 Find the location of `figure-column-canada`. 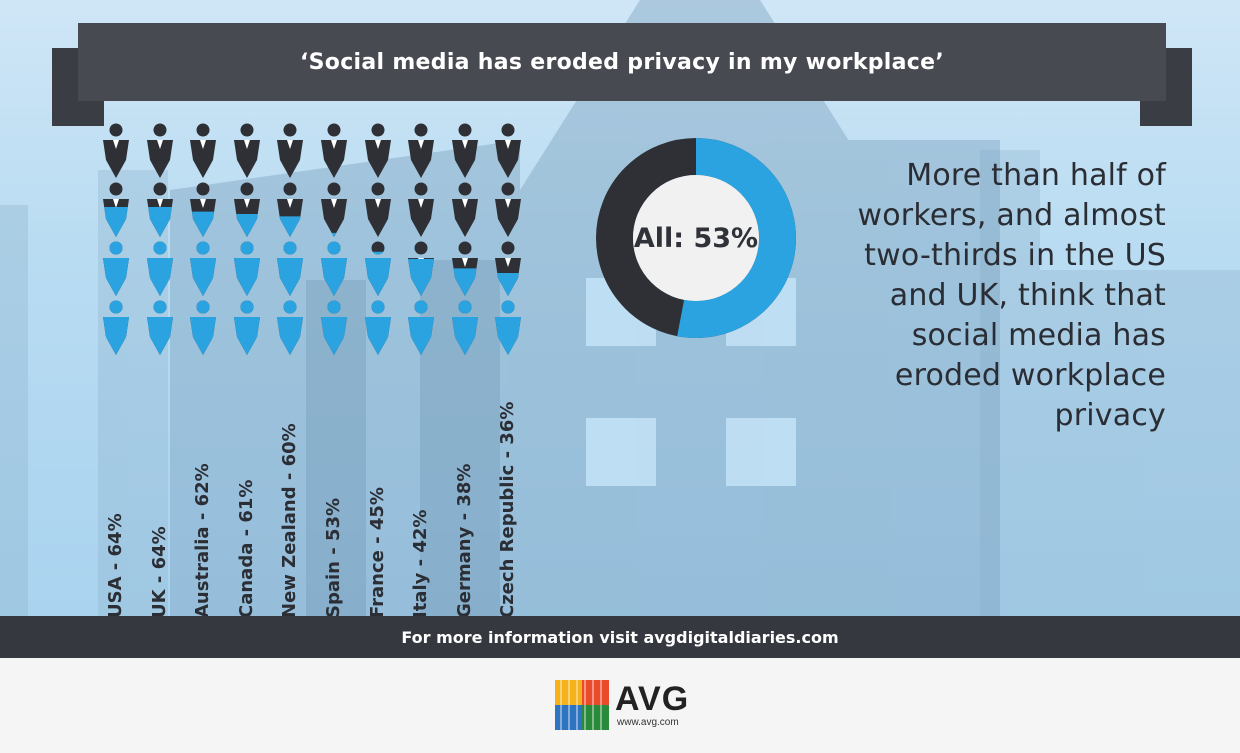

figure-column-canada is located at coordinates (246, 239).